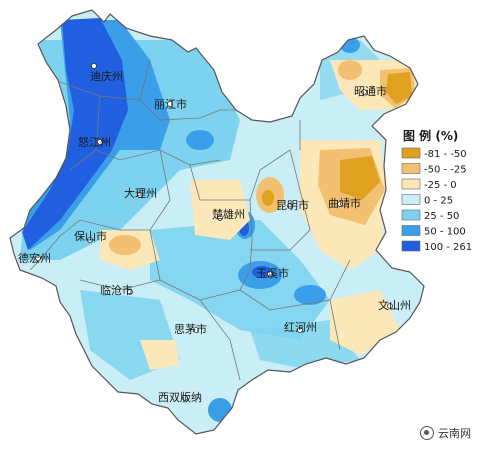  Describe the element at coordinates (94, 142) in the screenshot. I see `region-label-nujiang: 怒江州` at that location.